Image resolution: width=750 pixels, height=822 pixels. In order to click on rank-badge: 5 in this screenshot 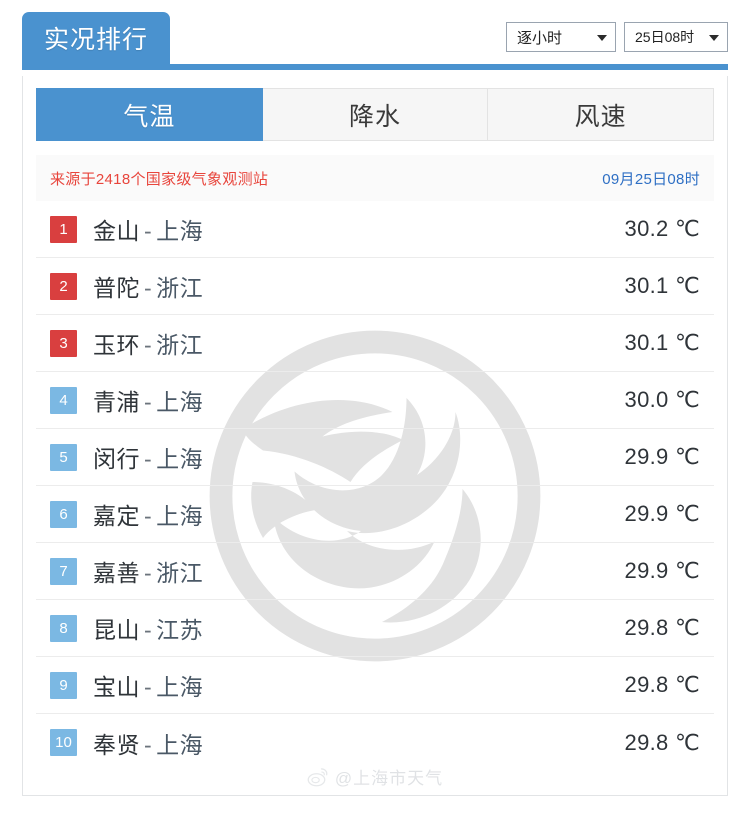, I will do `click(63, 457)`.